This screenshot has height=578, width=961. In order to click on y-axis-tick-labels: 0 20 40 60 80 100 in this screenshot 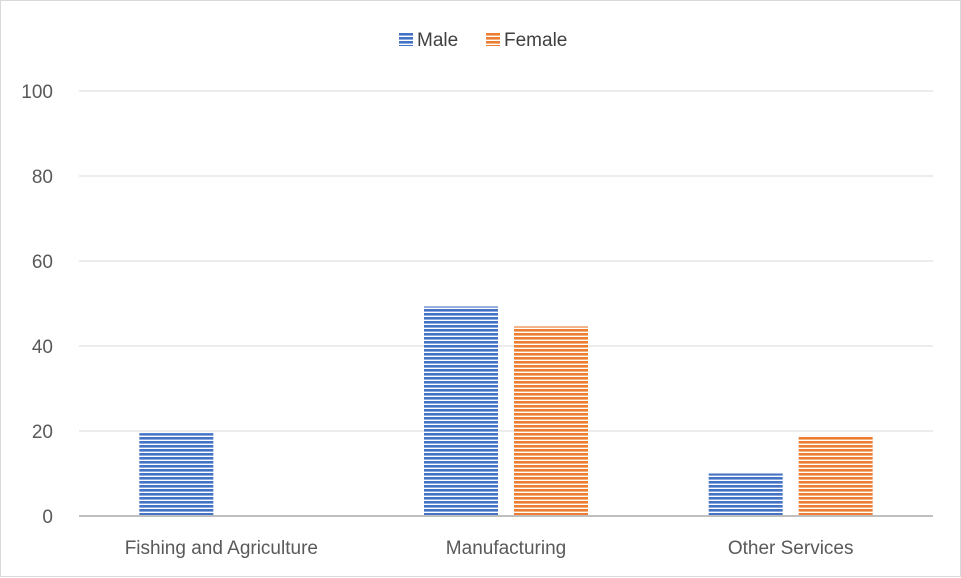, I will do `click(37, 305)`.